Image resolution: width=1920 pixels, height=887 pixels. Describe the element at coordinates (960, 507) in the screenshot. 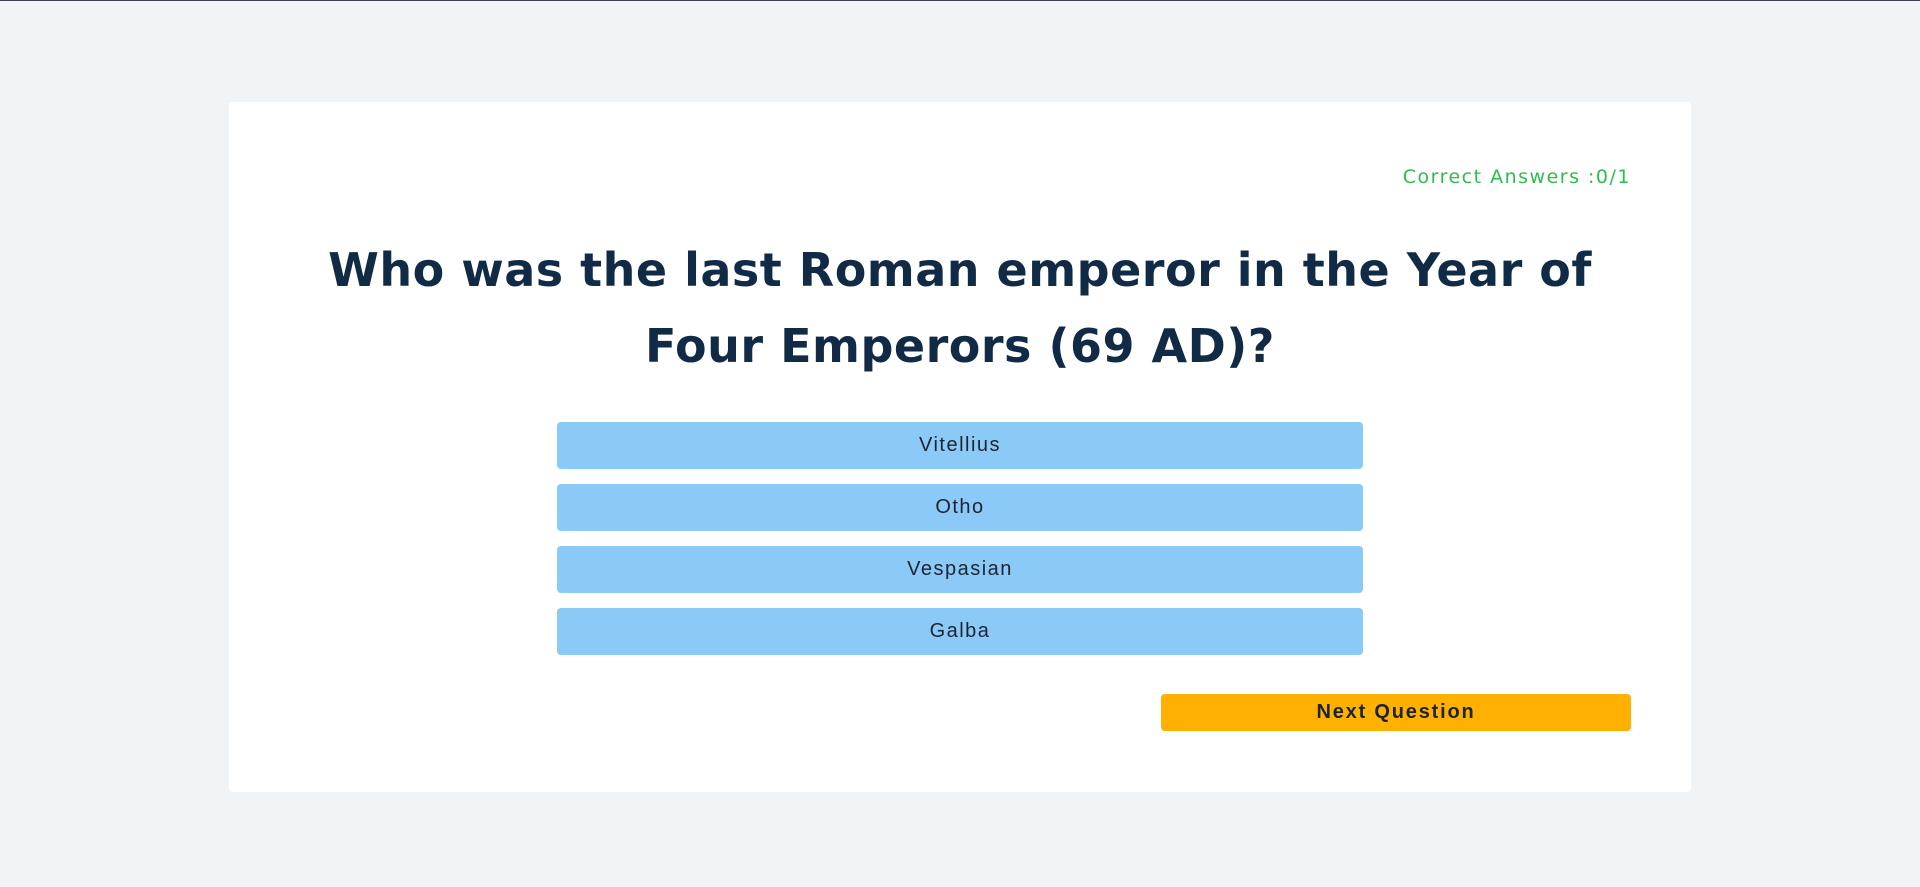

I see `answer-button-otho: Otho` at that location.